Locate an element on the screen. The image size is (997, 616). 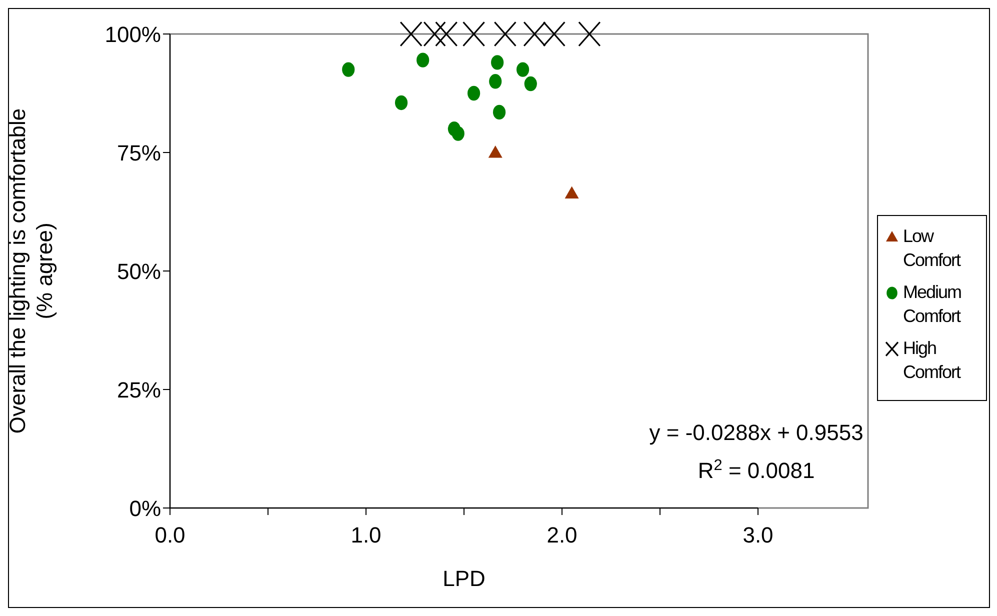
x-tick-label: 3.0 is located at coordinates (758, 535).